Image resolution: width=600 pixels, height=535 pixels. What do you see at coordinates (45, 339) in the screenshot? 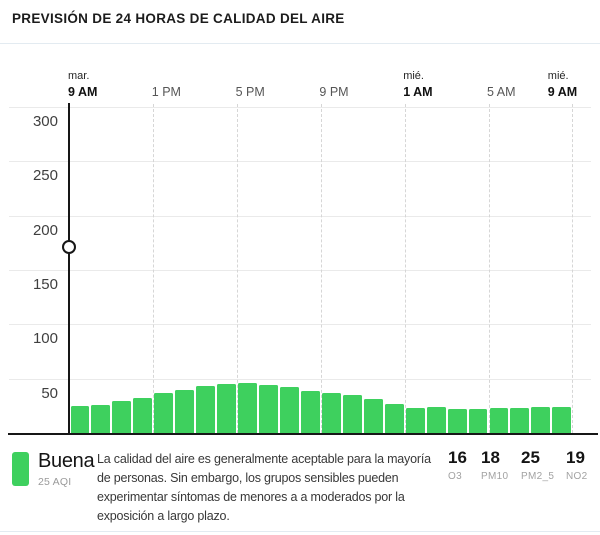
I see `y-axis-tick-label: 100` at bounding box center [45, 339].